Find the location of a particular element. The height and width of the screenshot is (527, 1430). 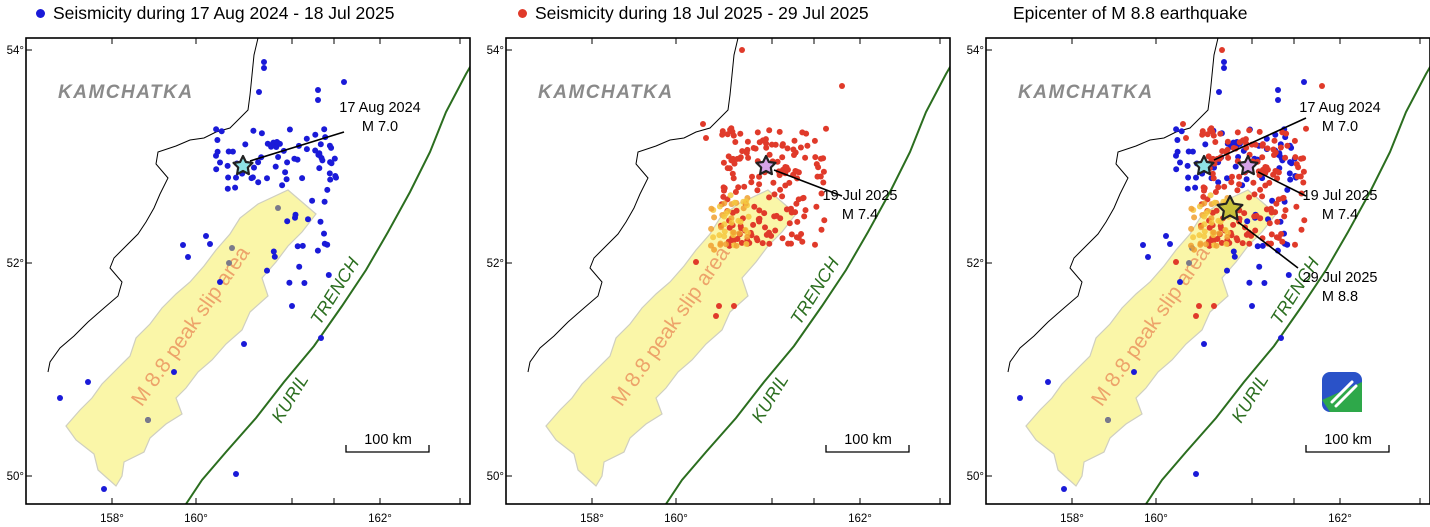

annotation-2024-mag: M 7.0 is located at coordinates (380, 127).